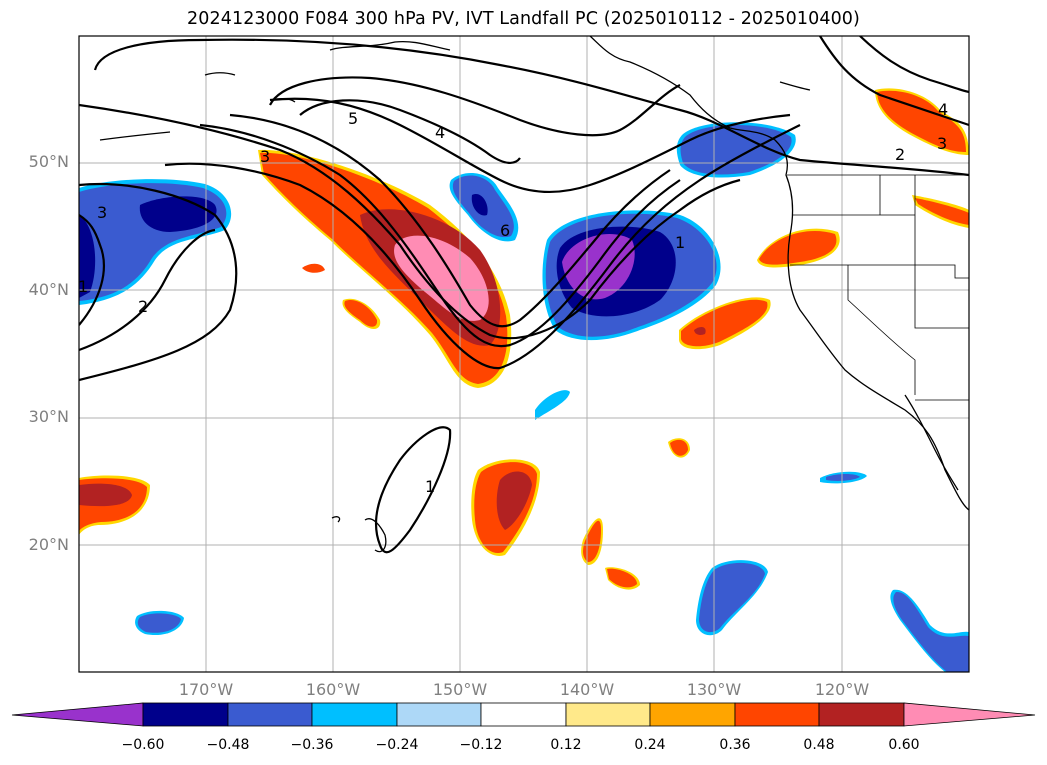 The image size is (1047, 765). Describe the element at coordinates (680, 242) in the screenshot. I see `contour-label-1b: 1` at that location.